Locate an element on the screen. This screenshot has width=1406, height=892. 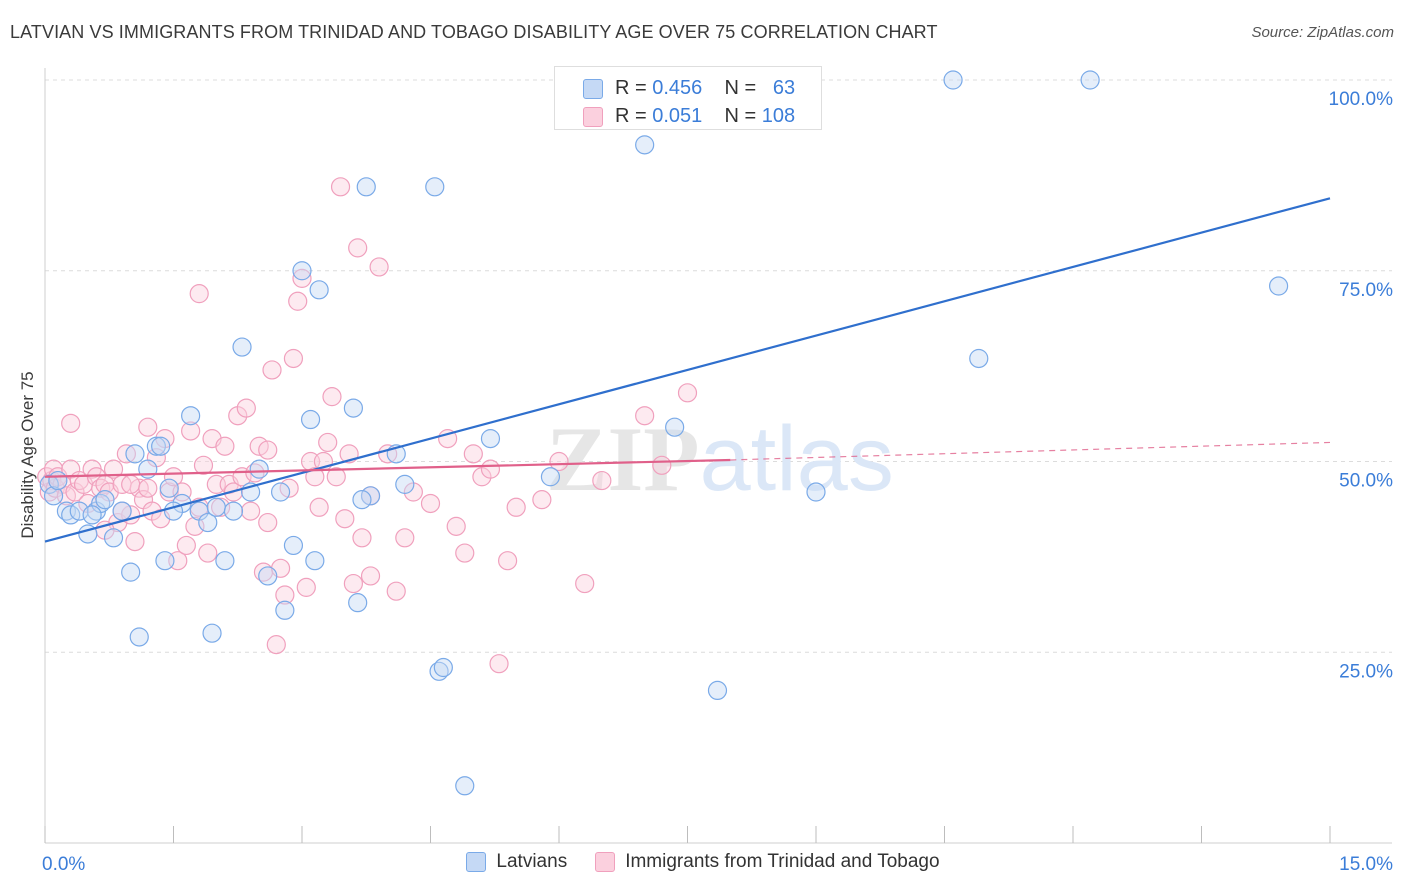
y-tick-label: 75.0% is located at coordinates (1366, 290).